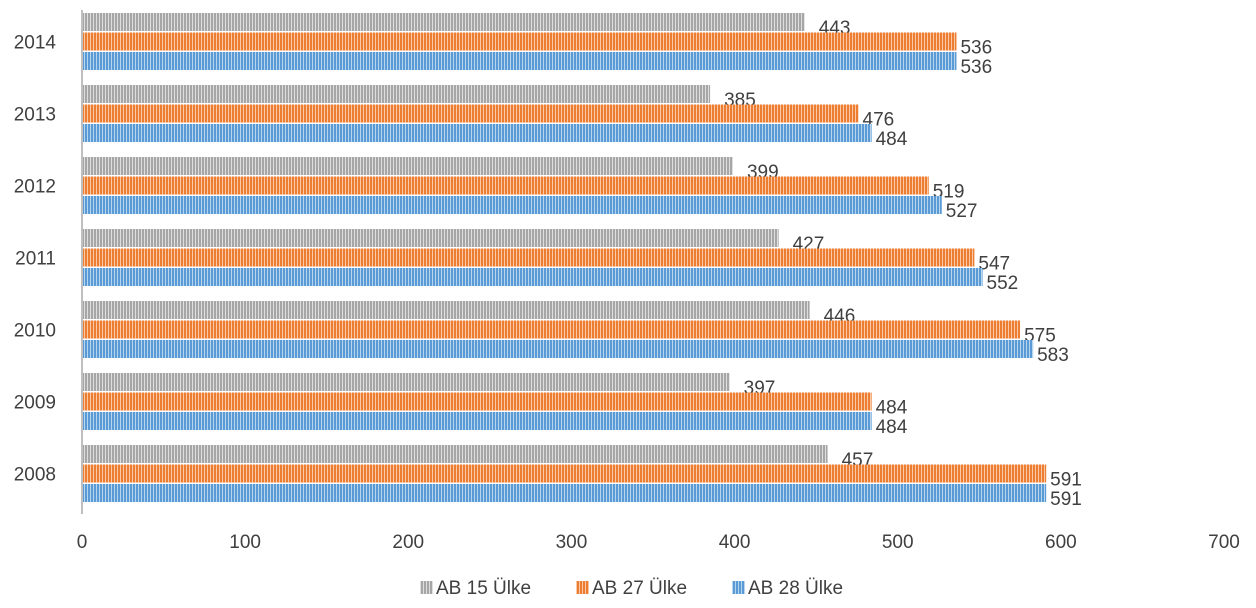 The height and width of the screenshot is (608, 1256). Describe the element at coordinates (892, 139) in the screenshot. I see `data-label-2013-series-2: 484` at that location.